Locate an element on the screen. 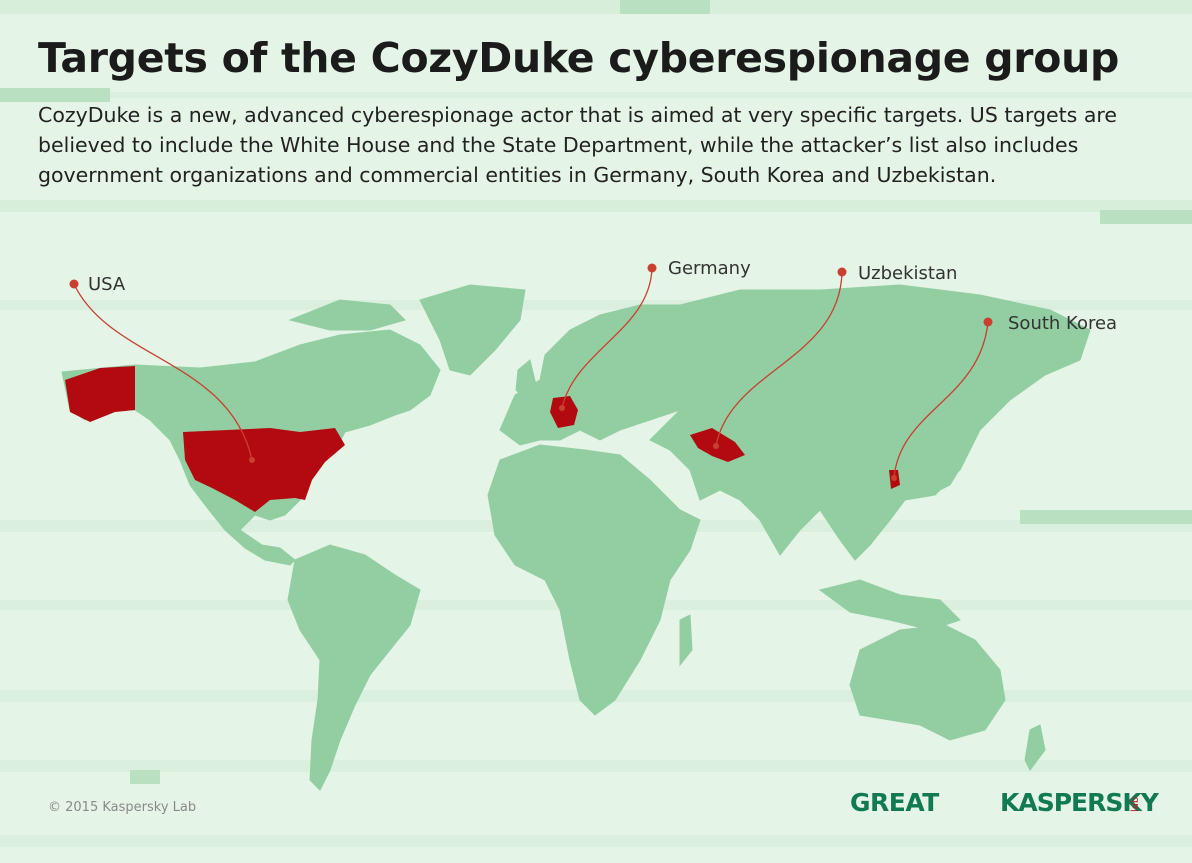  great-logo: GREAT is located at coordinates (894, 802).